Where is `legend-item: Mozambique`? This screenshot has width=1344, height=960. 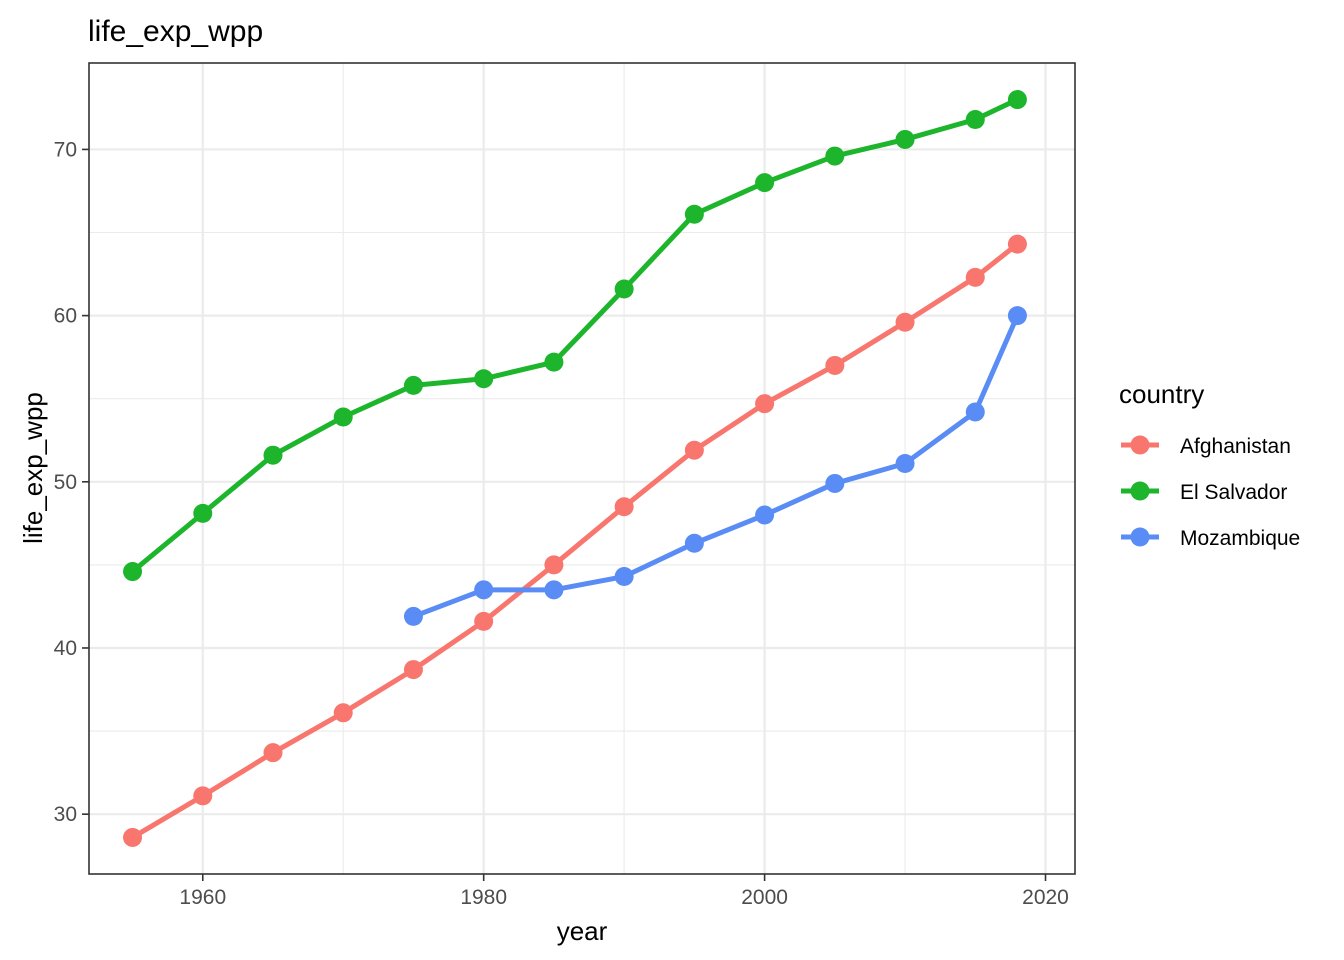 legend-item: Mozambique is located at coordinates (1210, 538).